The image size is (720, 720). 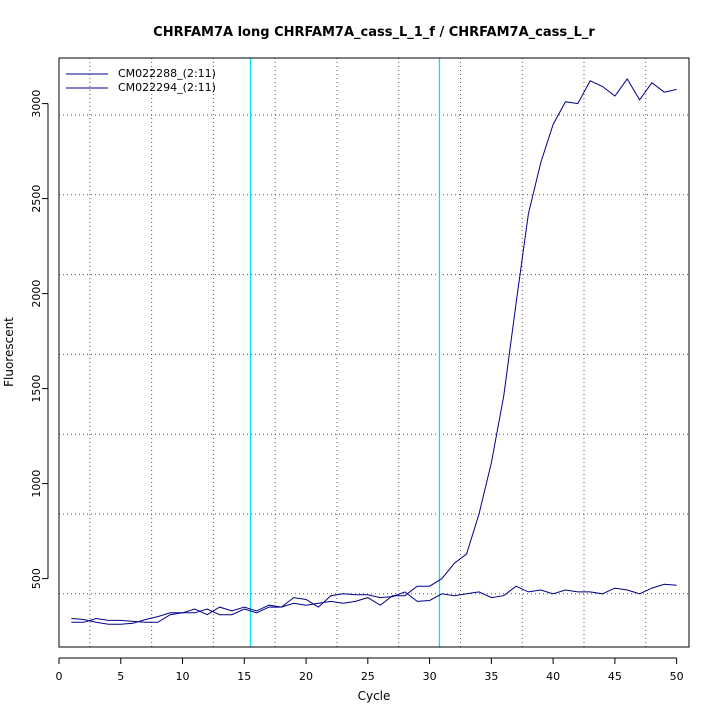 What do you see at coordinates (374, 603) in the screenshot?
I see `series-line` at bounding box center [374, 603].